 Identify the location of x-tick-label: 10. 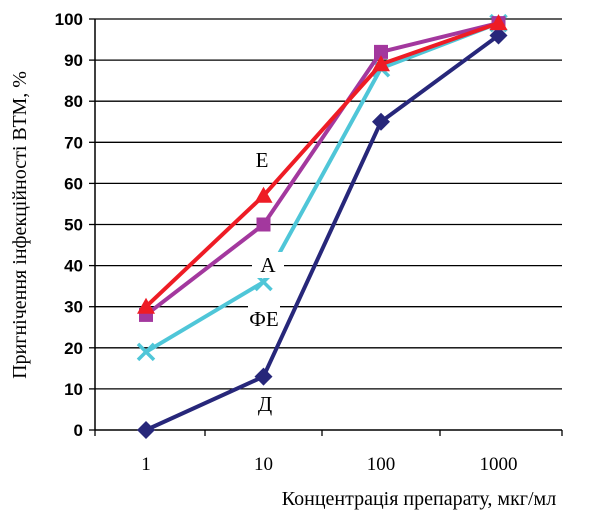
(263, 464).